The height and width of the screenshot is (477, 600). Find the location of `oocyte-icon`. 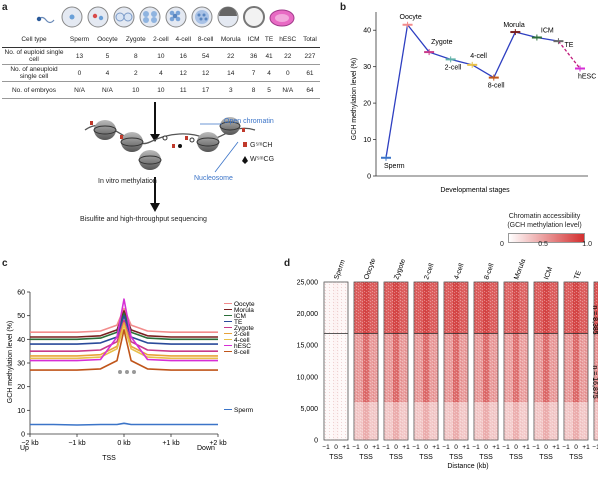

oocyte-icon is located at coordinates (72, 17).